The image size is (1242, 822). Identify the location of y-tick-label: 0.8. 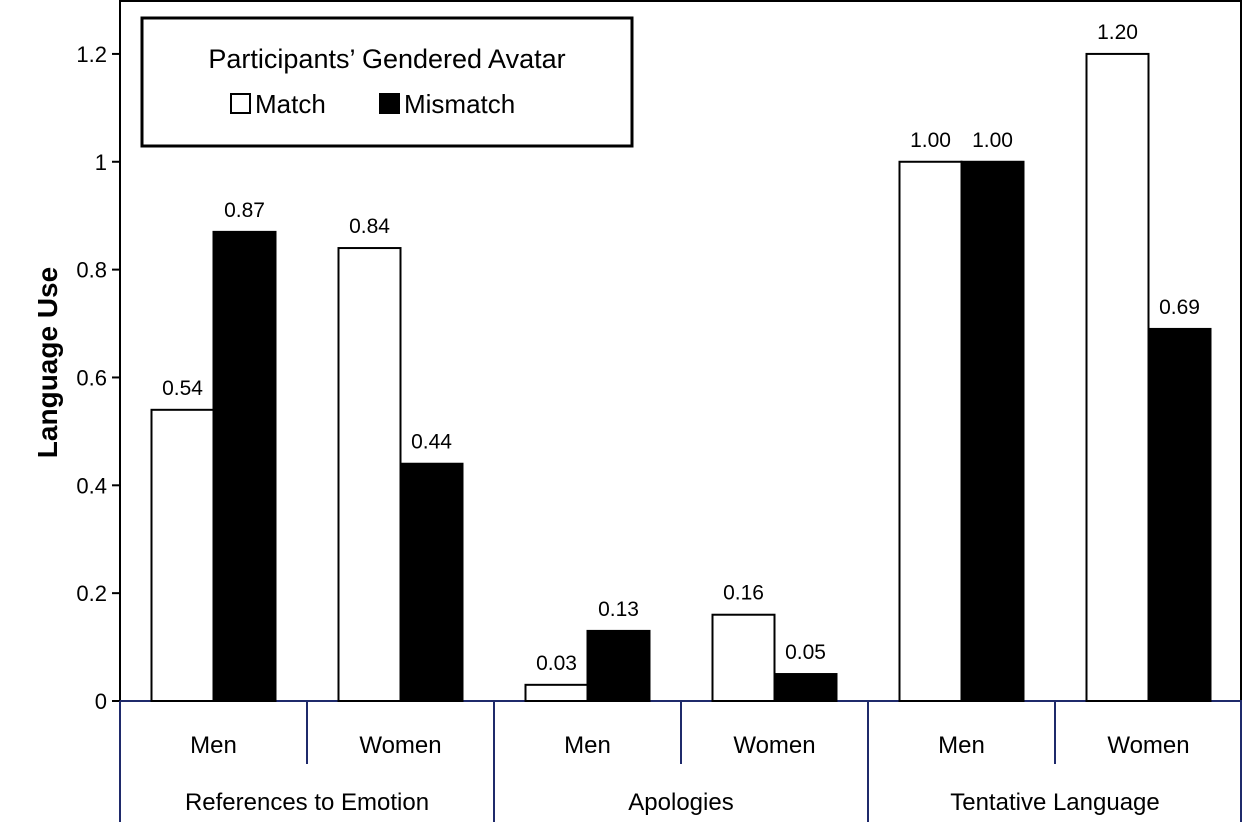
(91, 270).